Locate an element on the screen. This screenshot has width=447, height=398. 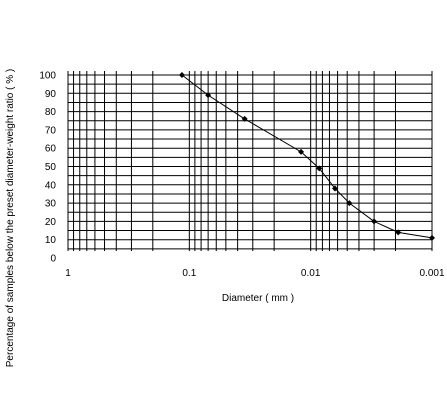
y-tick-label: 50 is located at coordinates (51, 167).